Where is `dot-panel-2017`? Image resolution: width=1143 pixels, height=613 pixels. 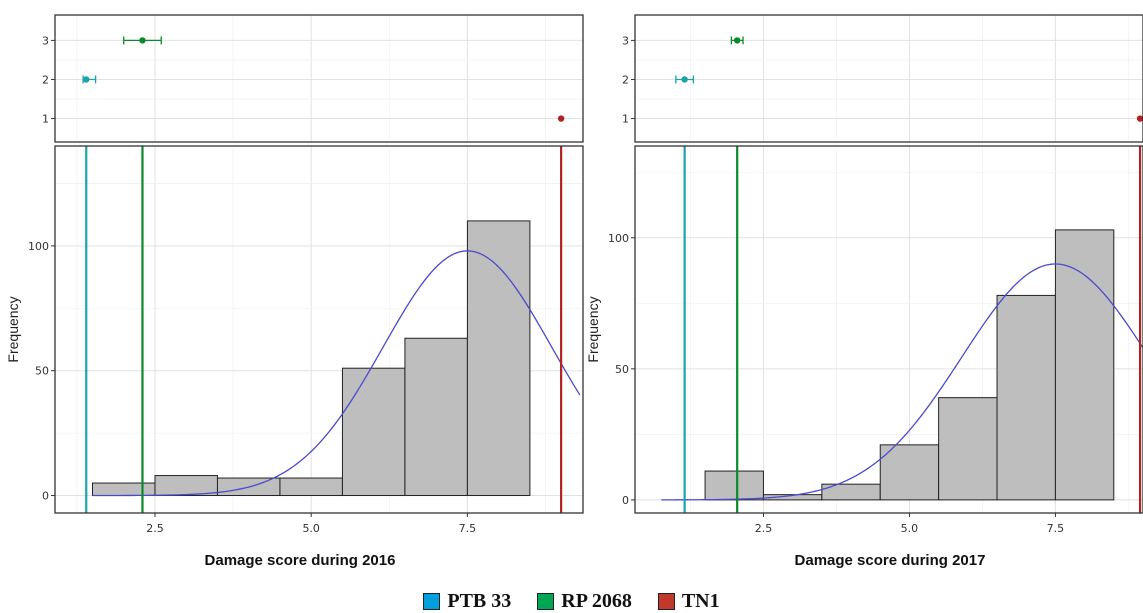
dot-panel-2017 is located at coordinates (889, 78).